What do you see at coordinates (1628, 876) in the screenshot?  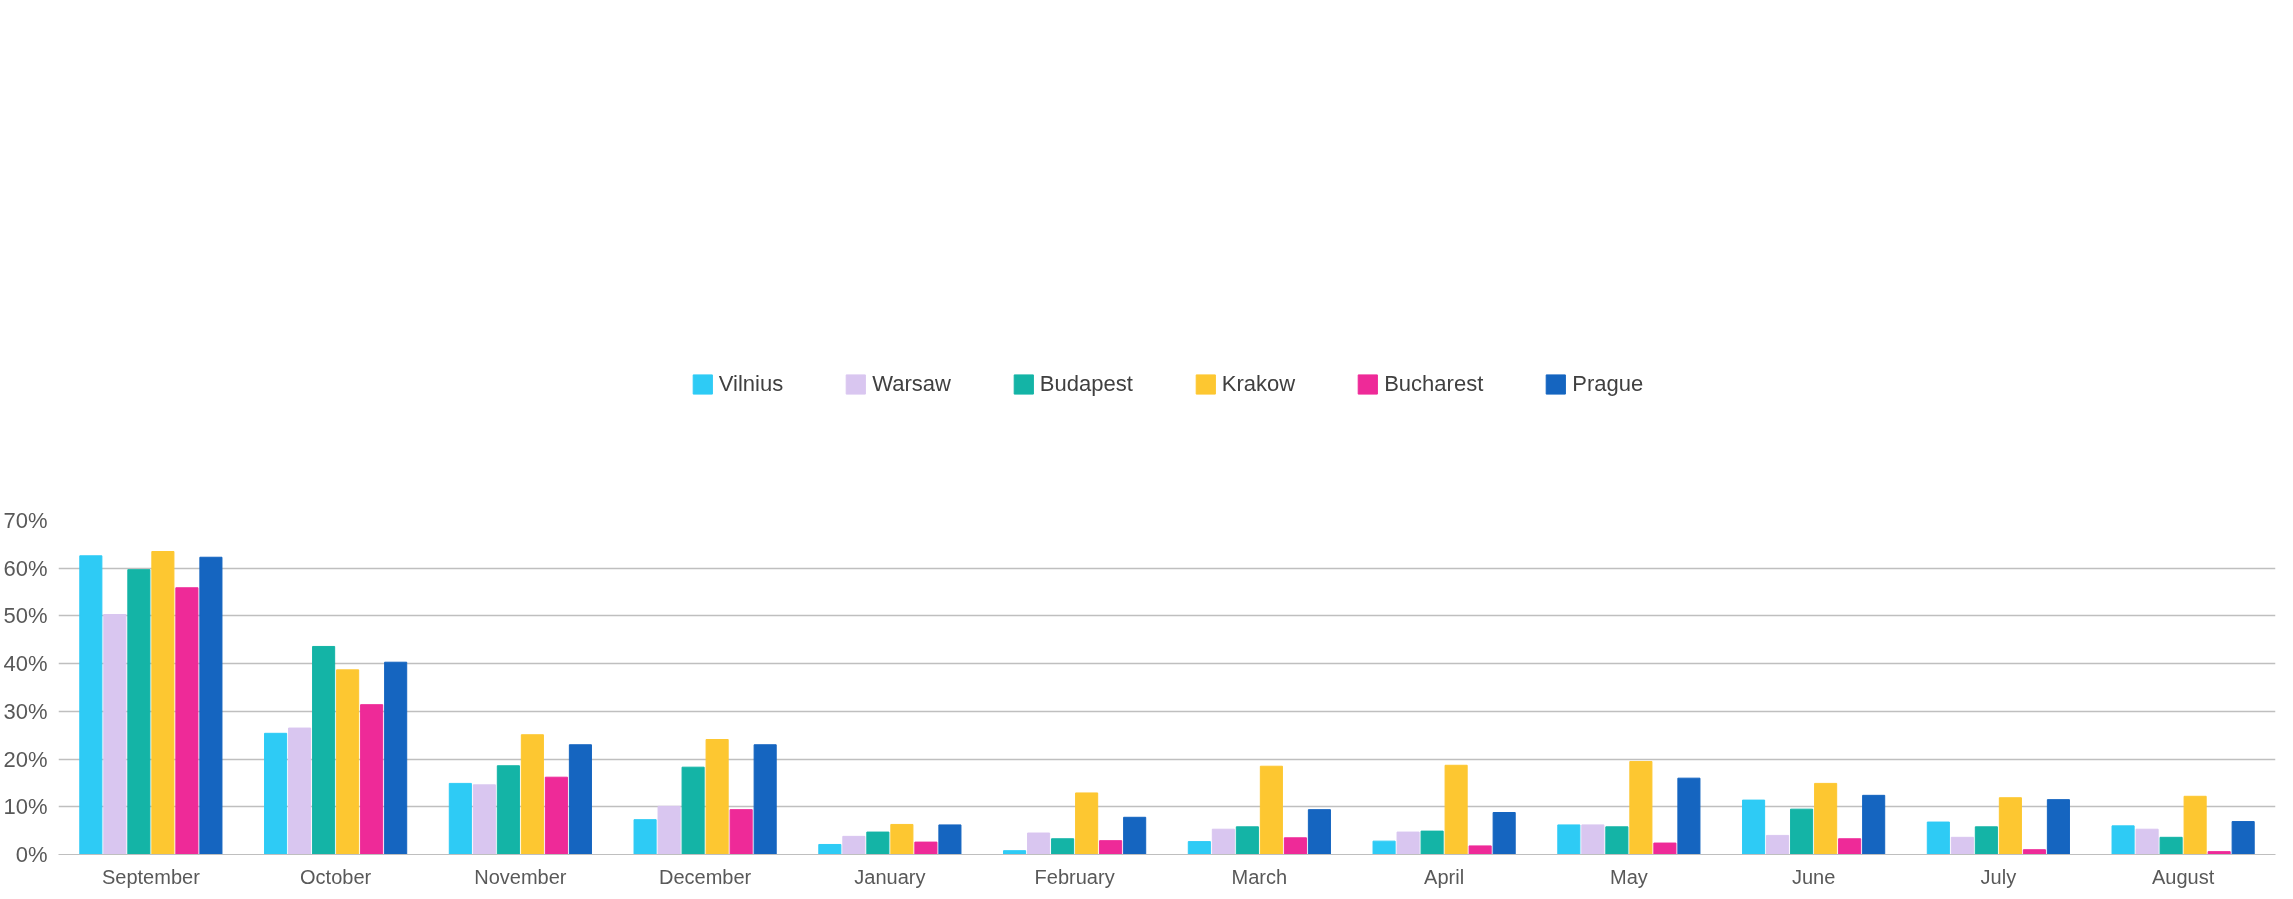 I see `x-tick-label: May` at bounding box center [1628, 876].